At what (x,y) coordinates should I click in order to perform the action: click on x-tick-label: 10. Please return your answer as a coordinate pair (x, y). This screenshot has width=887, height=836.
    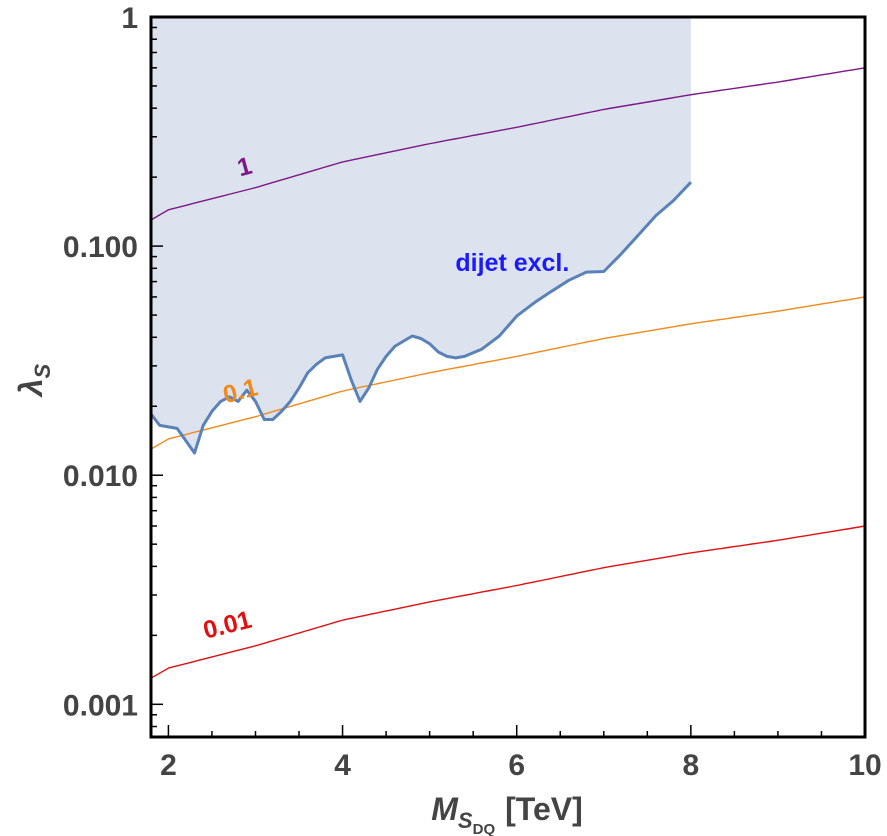
    Looking at the image, I should click on (864, 765).